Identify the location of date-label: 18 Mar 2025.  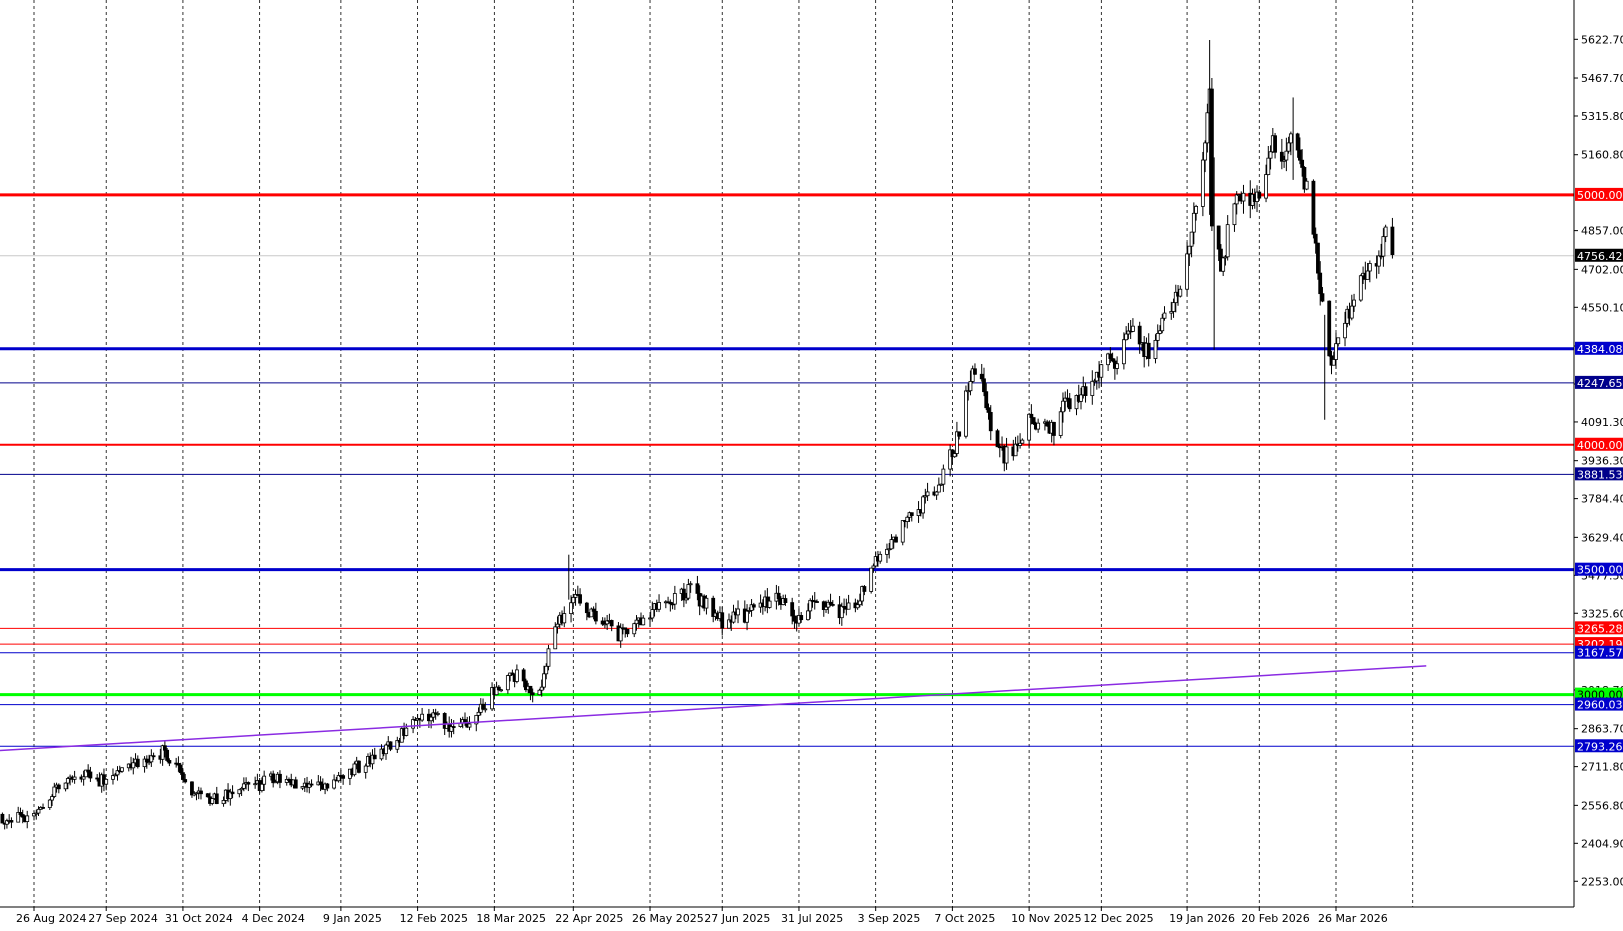
(511, 918).